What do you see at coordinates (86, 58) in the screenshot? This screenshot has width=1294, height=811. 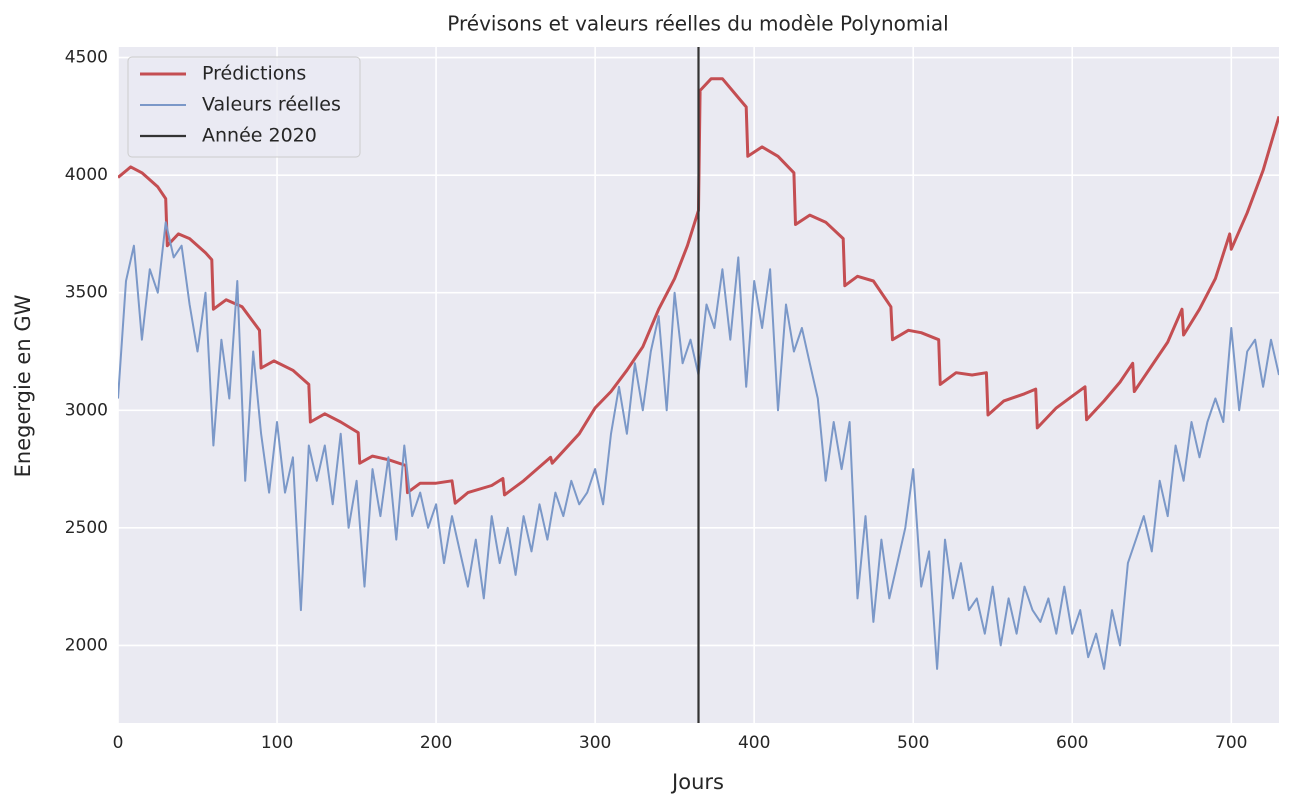 I see `y-tick-label: 4500` at bounding box center [86, 58].